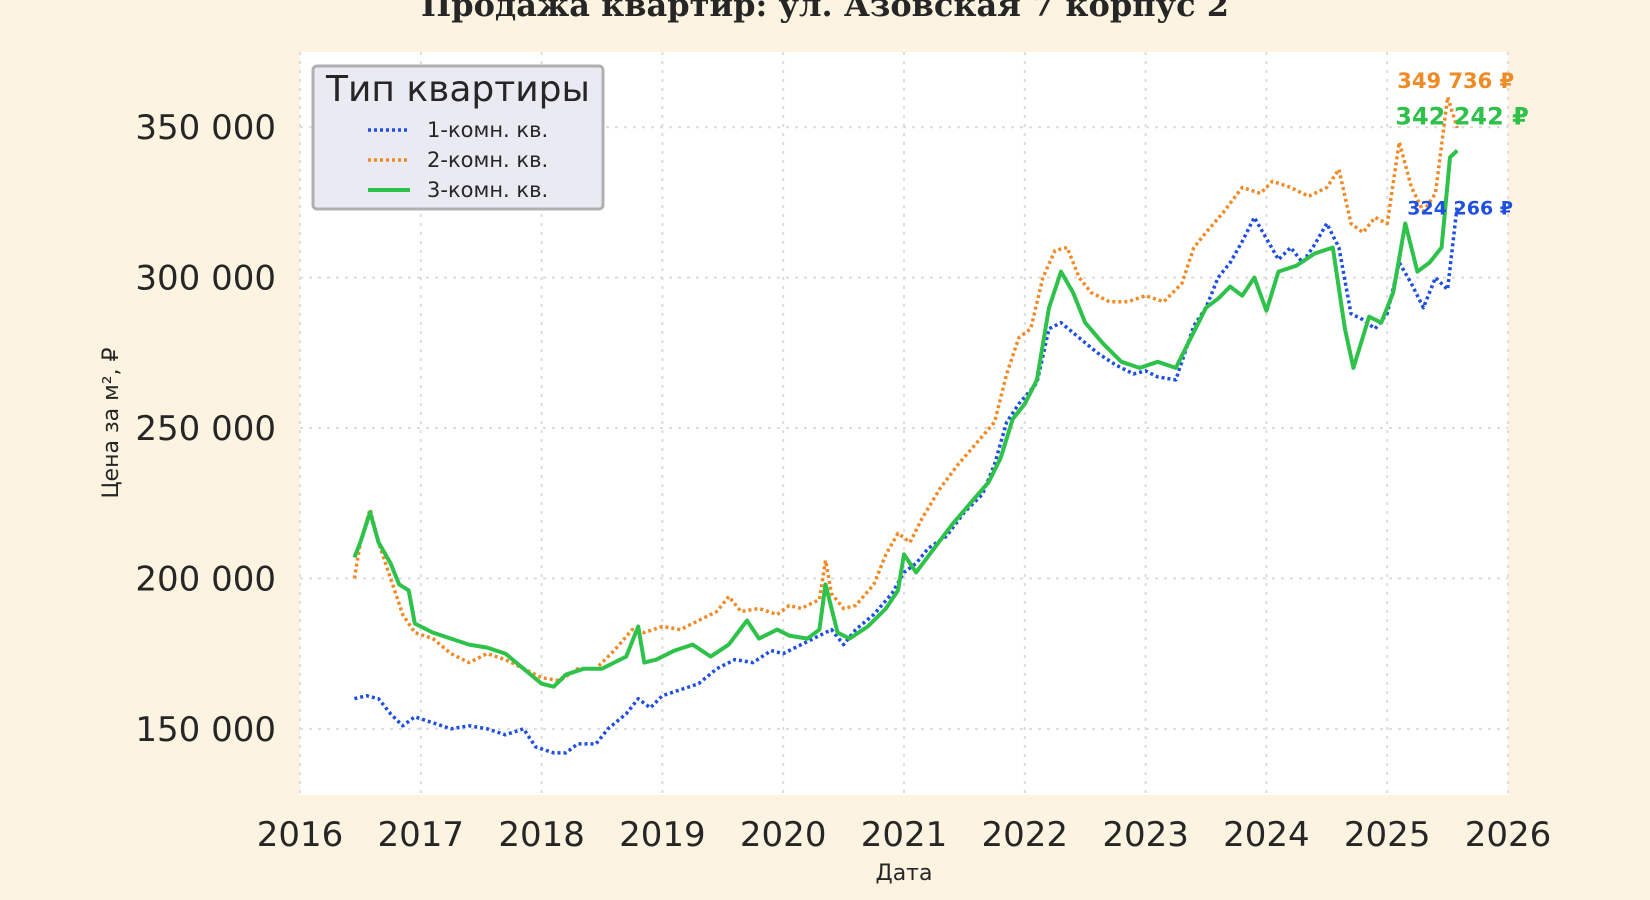 The width and height of the screenshot is (1650, 900). I want to click on legend-title: Тип квартиры, so click(457, 89).